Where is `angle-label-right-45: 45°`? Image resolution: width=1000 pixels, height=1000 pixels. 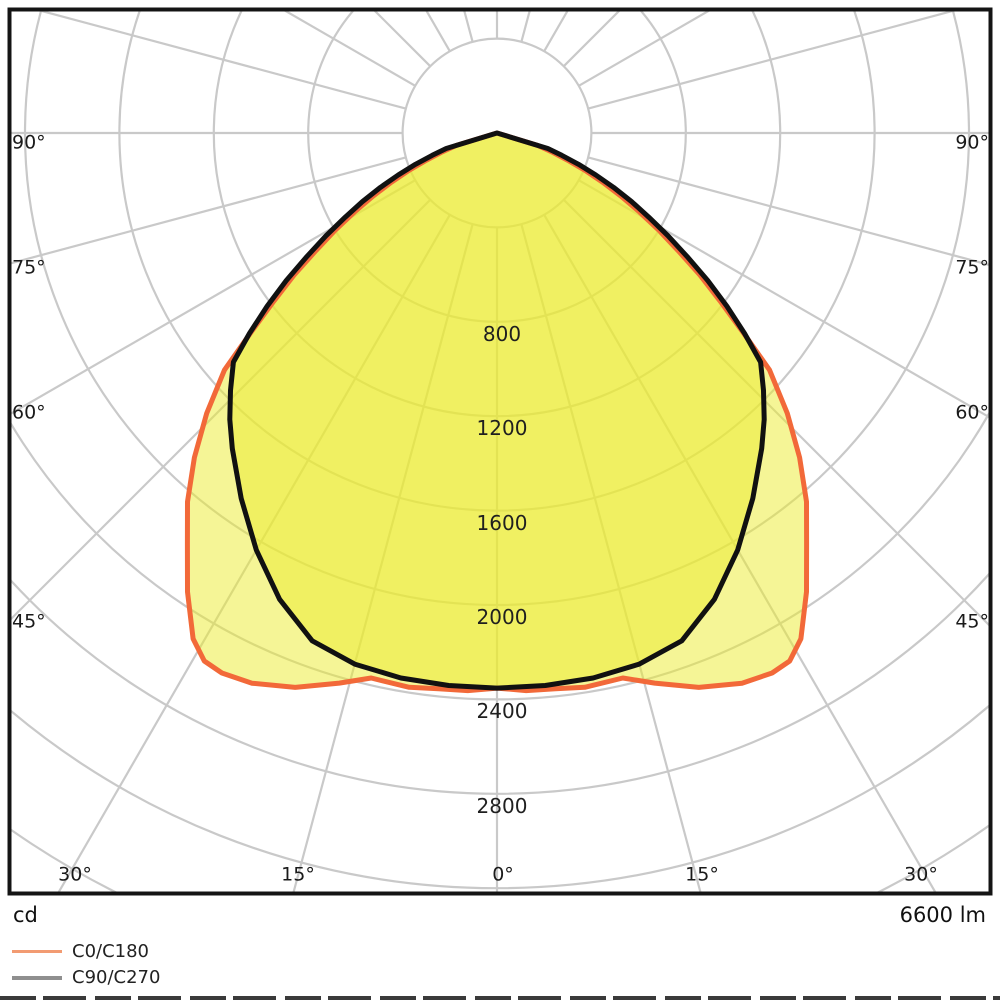 angle-label-right-45: 45° is located at coordinates (972, 621).